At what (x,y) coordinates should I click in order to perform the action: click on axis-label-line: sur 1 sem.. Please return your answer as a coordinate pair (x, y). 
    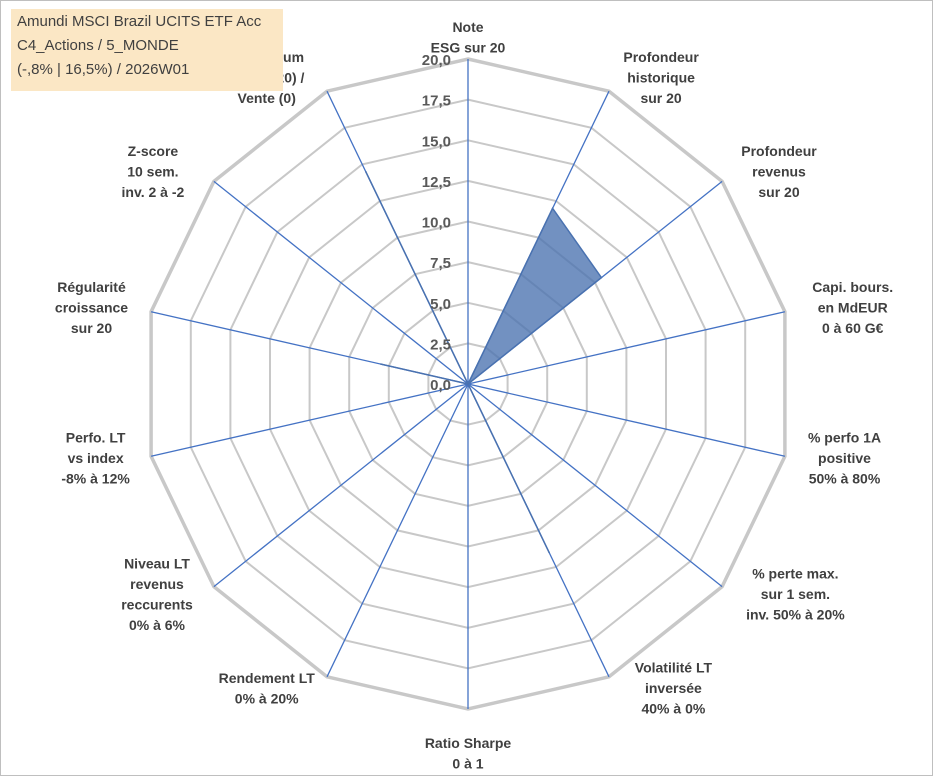
    Looking at the image, I should click on (795, 594).